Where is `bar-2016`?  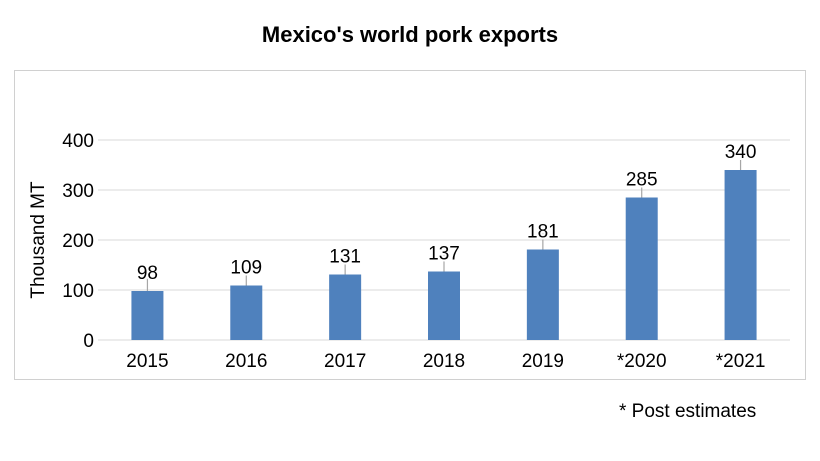 bar-2016 is located at coordinates (246, 312).